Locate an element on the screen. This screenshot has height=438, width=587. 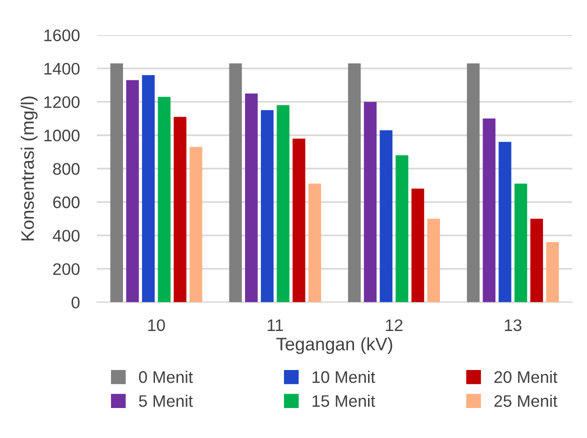
legend-label: 25 Menit is located at coordinates (526, 400).